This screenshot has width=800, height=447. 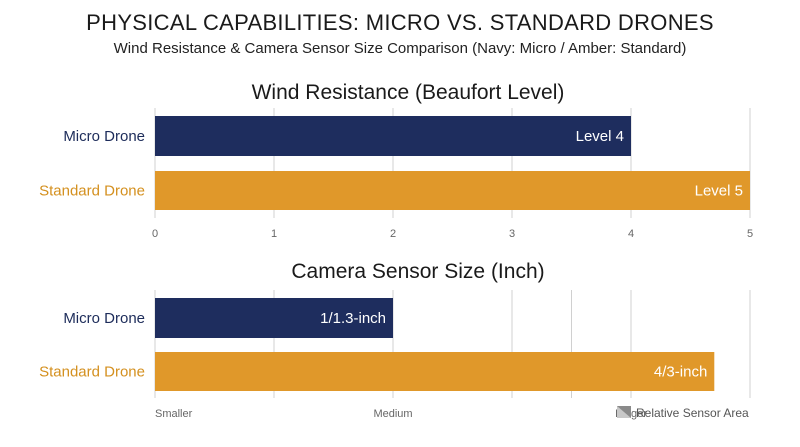 What do you see at coordinates (104, 136) in the screenshot?
I see `wind-category-label: Micro Drone` at bounding box center [104, 136].